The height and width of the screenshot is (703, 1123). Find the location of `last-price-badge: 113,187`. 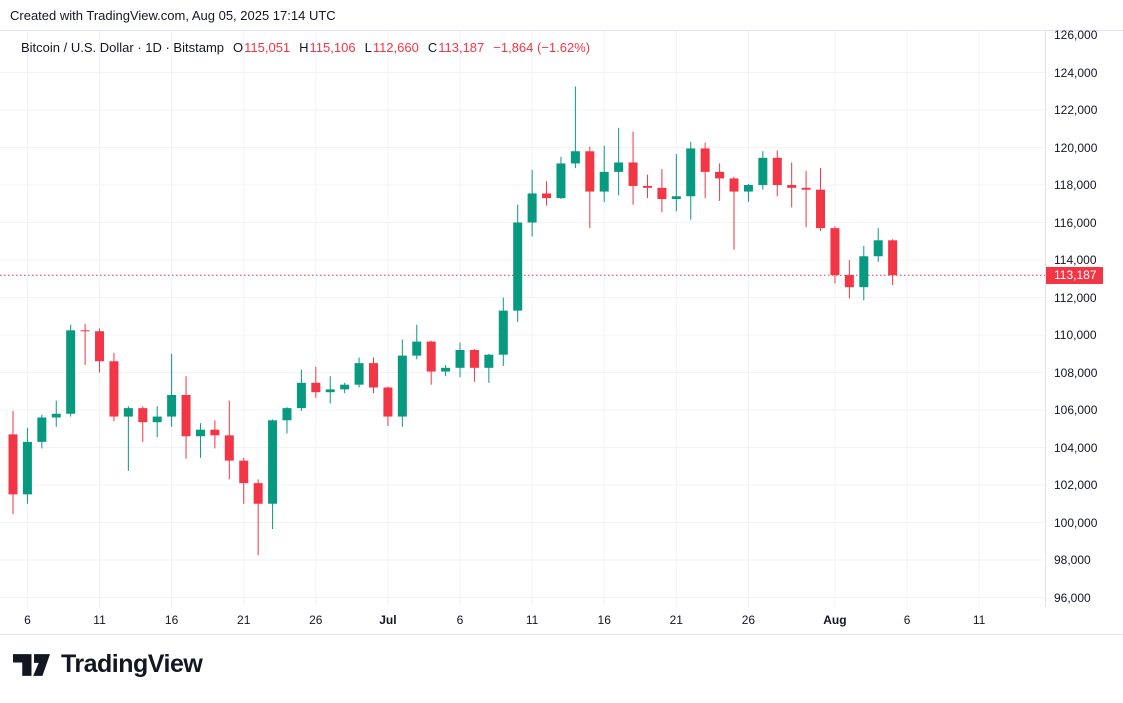

last-price-badge: 113,187 is located at coordinates (1074, 275).